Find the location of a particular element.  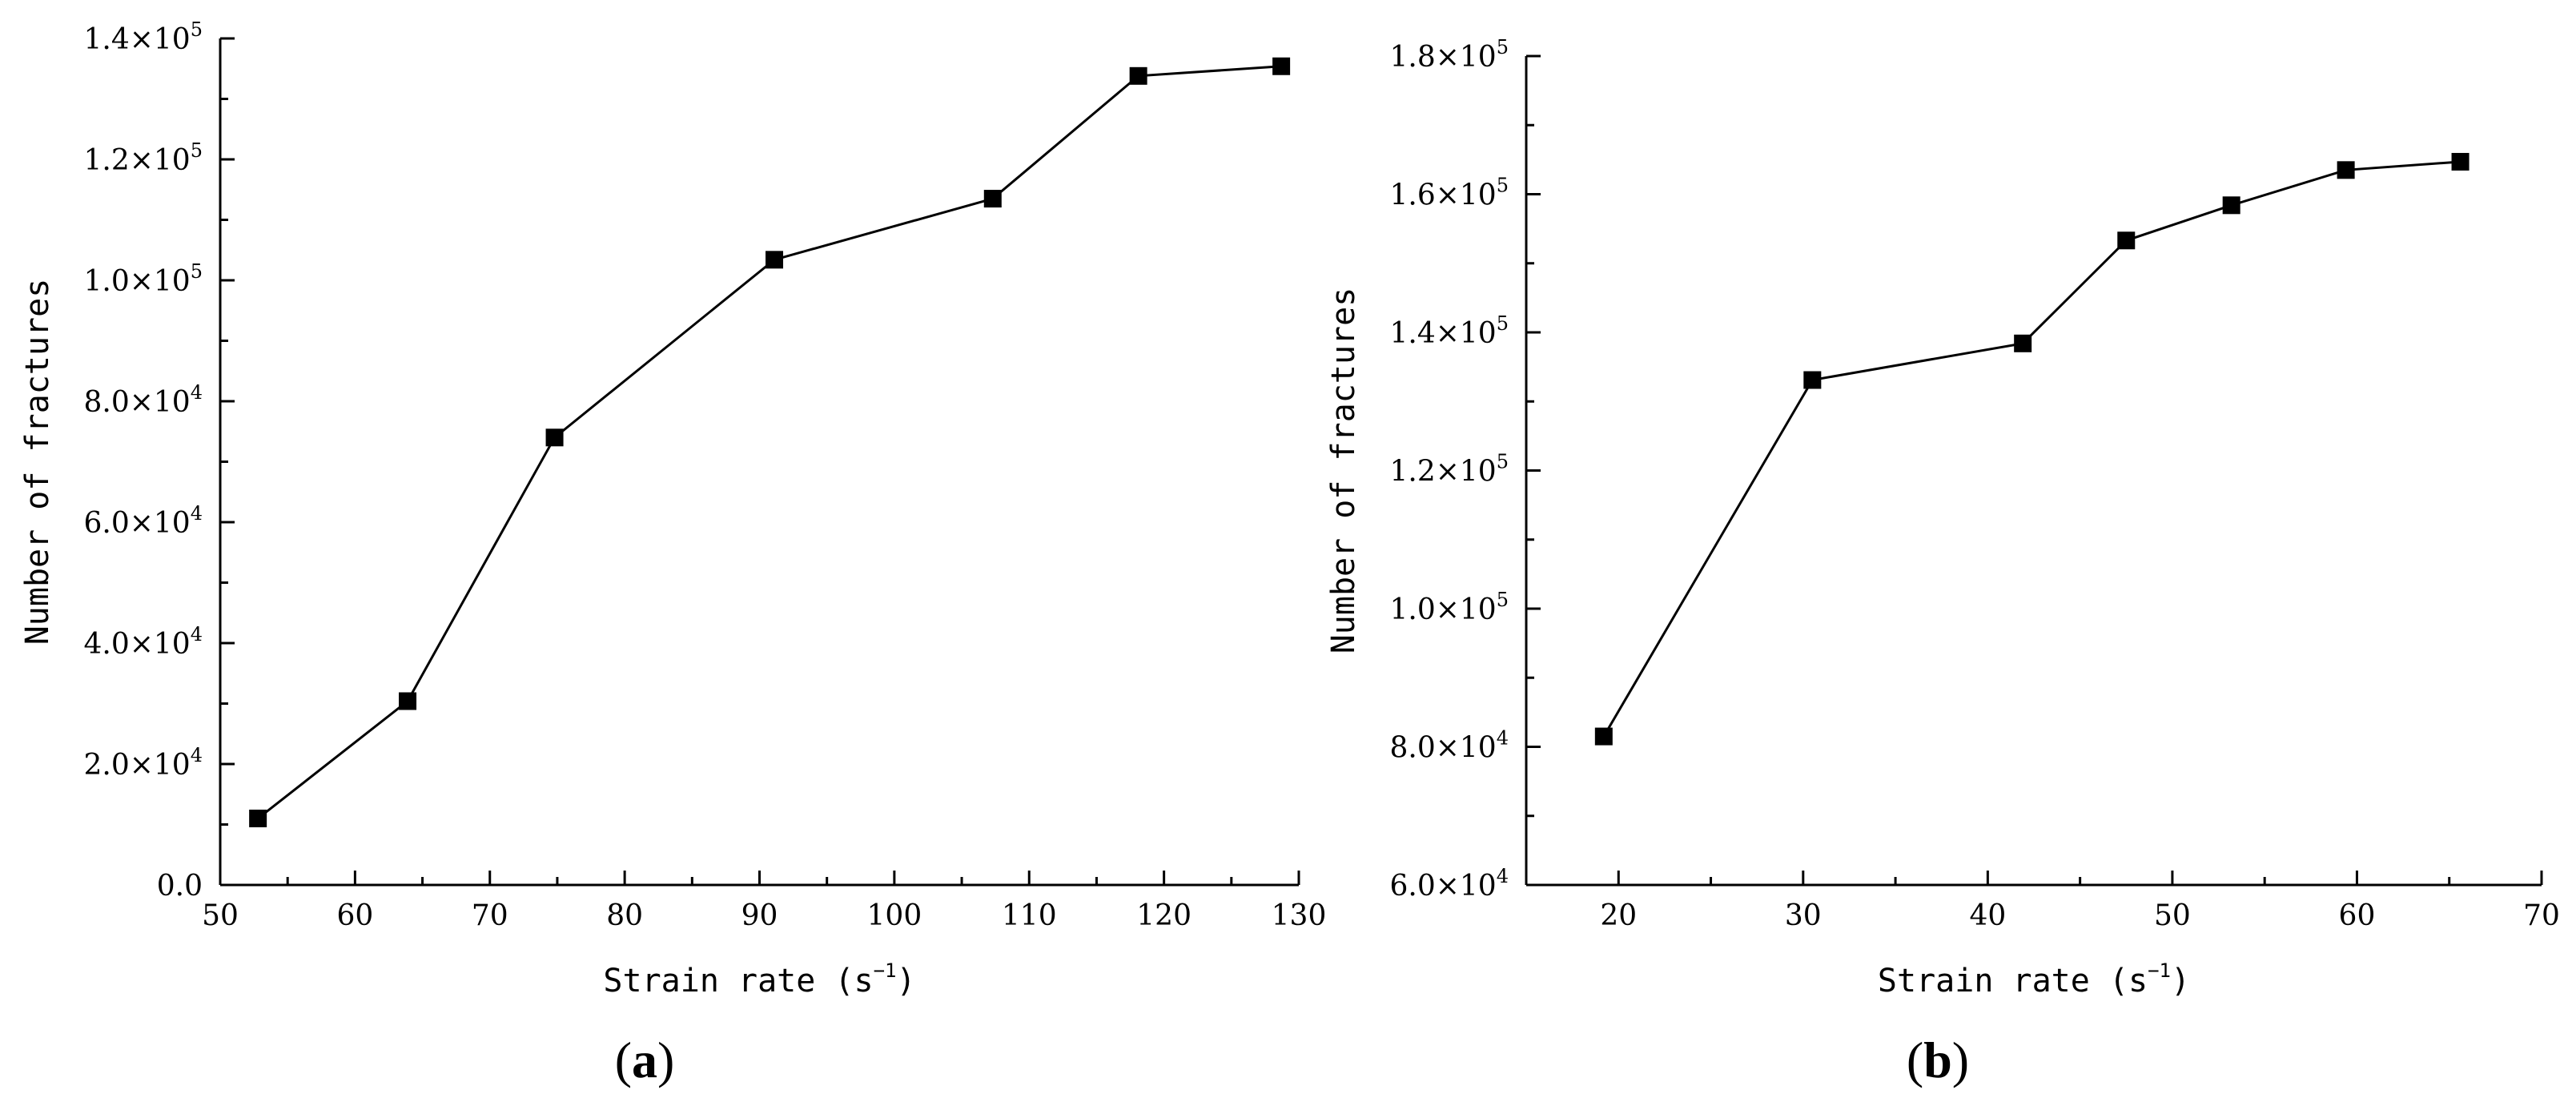

x-tick-label: 120 is located at coordinates (1164, 915).